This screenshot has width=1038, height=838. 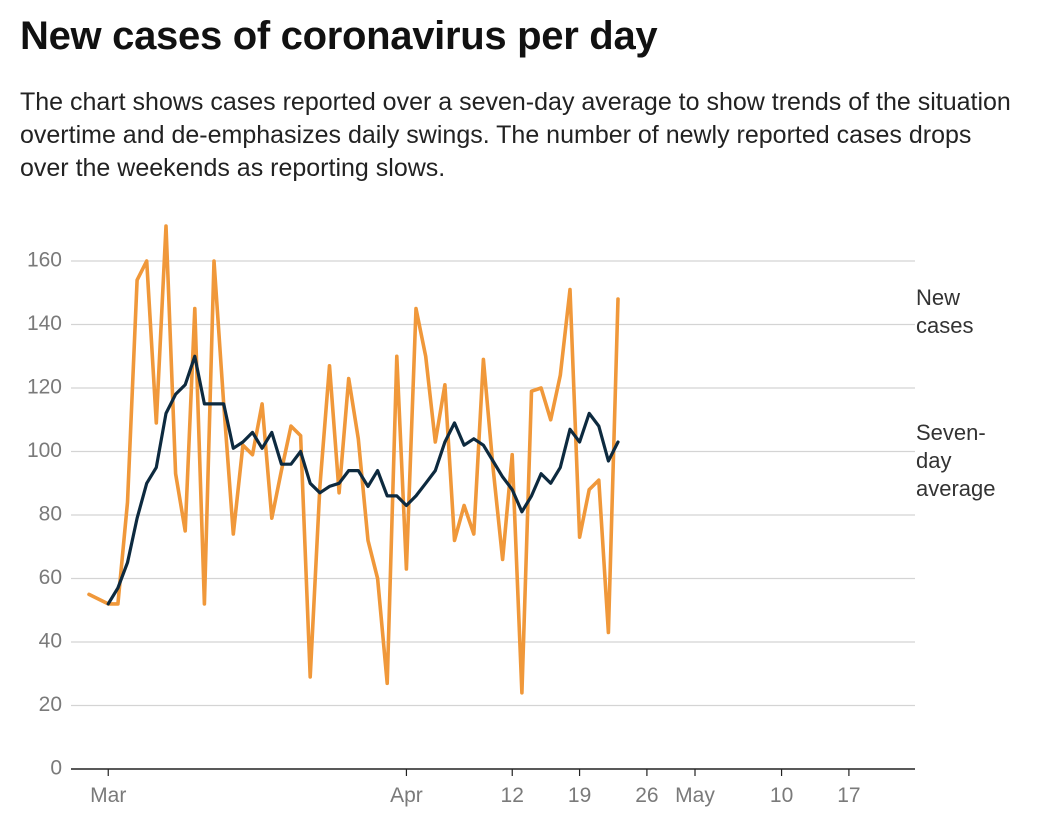 What do you see at coordinates (108, 795) in the screenshot?
I see `x-tick-label: Mar` at bounding box center [108, 795].